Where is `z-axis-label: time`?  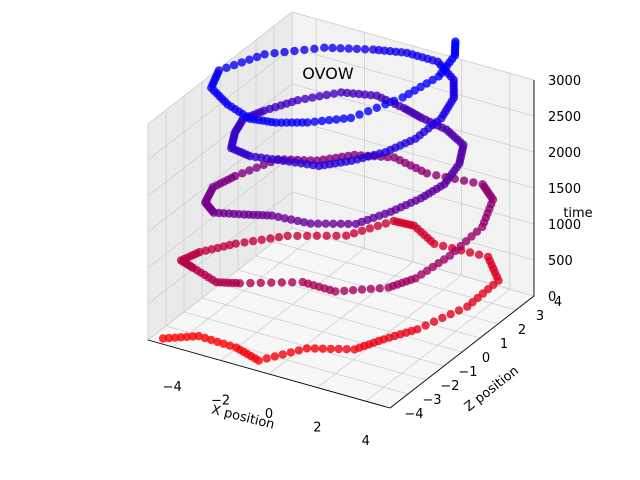
z-axis-label: time is located at coordinates (577, 213).